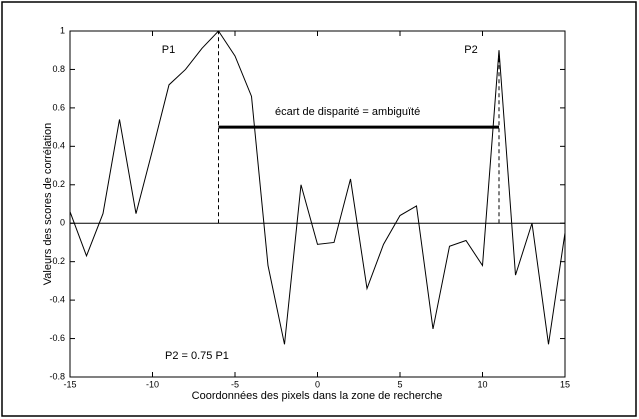 The width and height of the screenshot is (639, 419). I want to click on y-axis-label: Valeurs des scores de corrélation, so click(48, 204).